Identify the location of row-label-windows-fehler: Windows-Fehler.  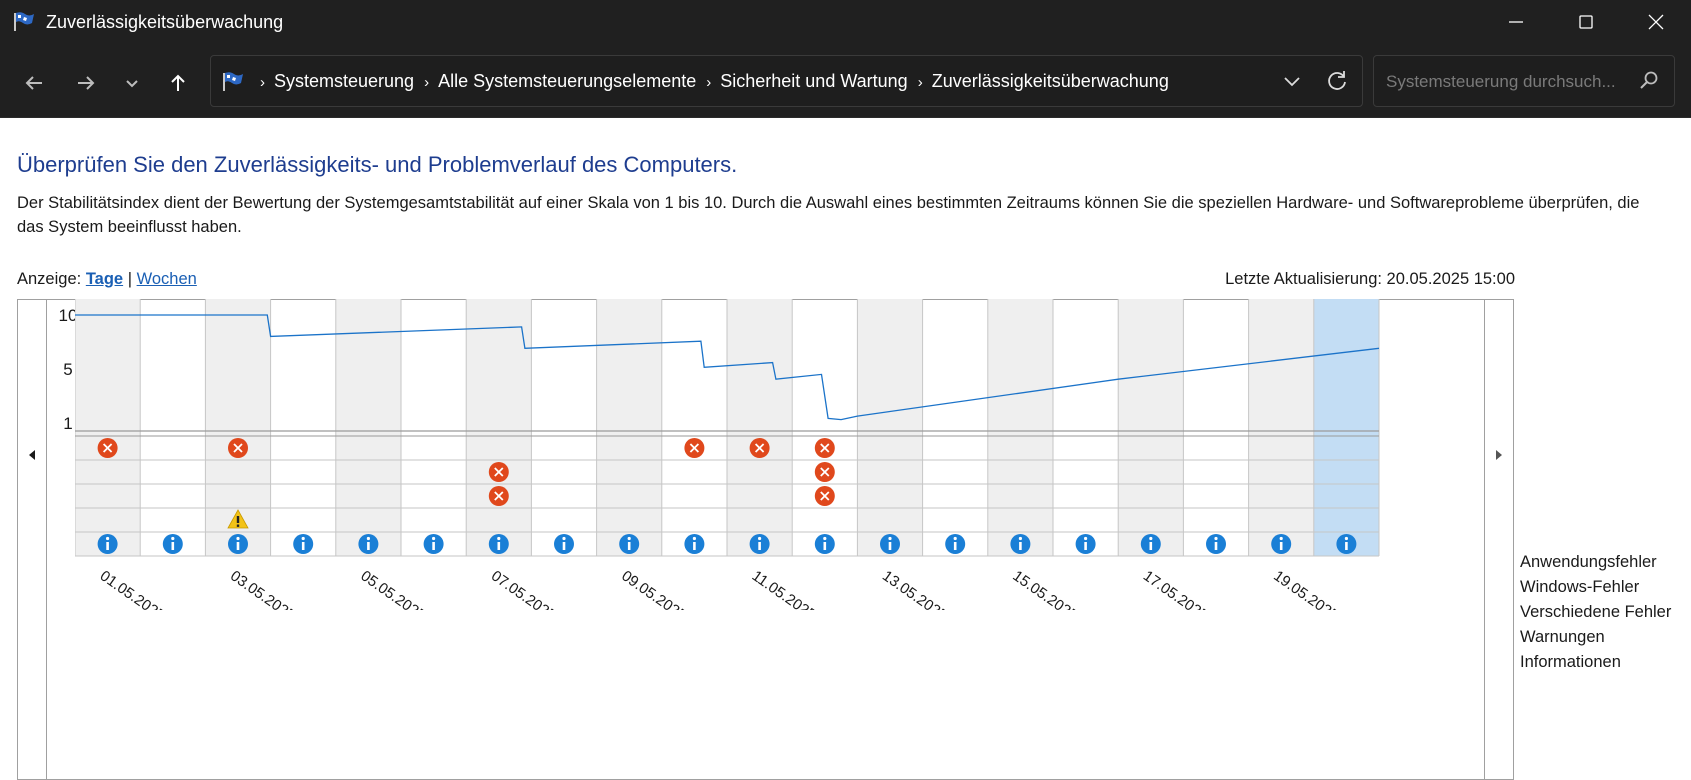
(1580, 587).